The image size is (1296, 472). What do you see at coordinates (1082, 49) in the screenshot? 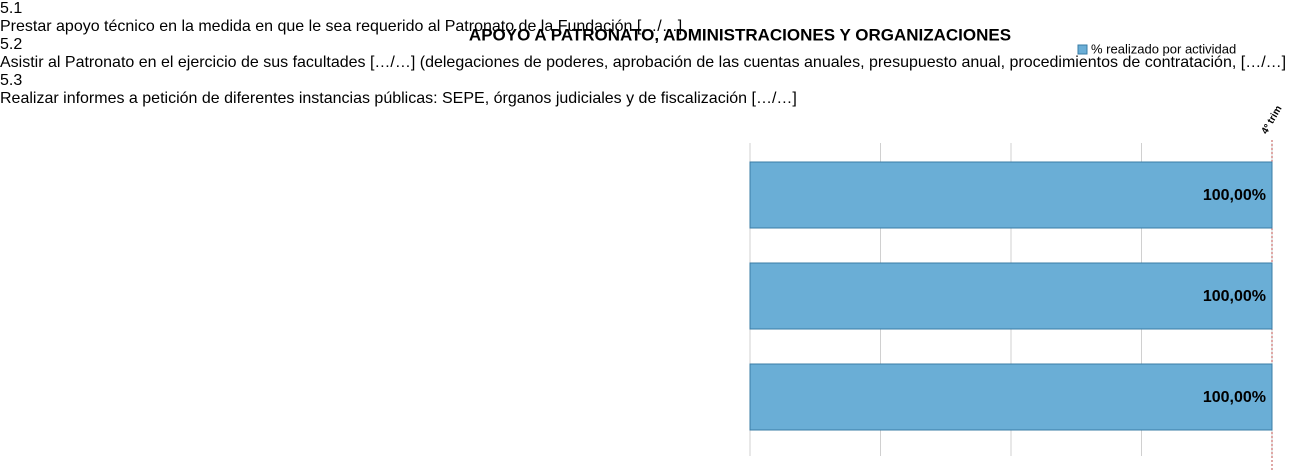
I see `legend-swatch` at bounding box center [1082, 49].